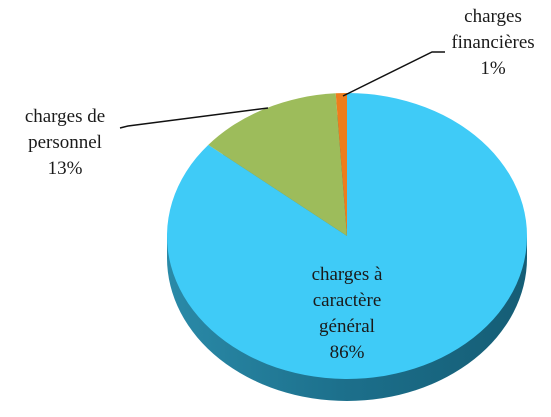 The height and width of the screenshot is (417, 551). Describe the element at coordinates (493, 68) in the screenshot. I see `value-label: 1%` at that location.